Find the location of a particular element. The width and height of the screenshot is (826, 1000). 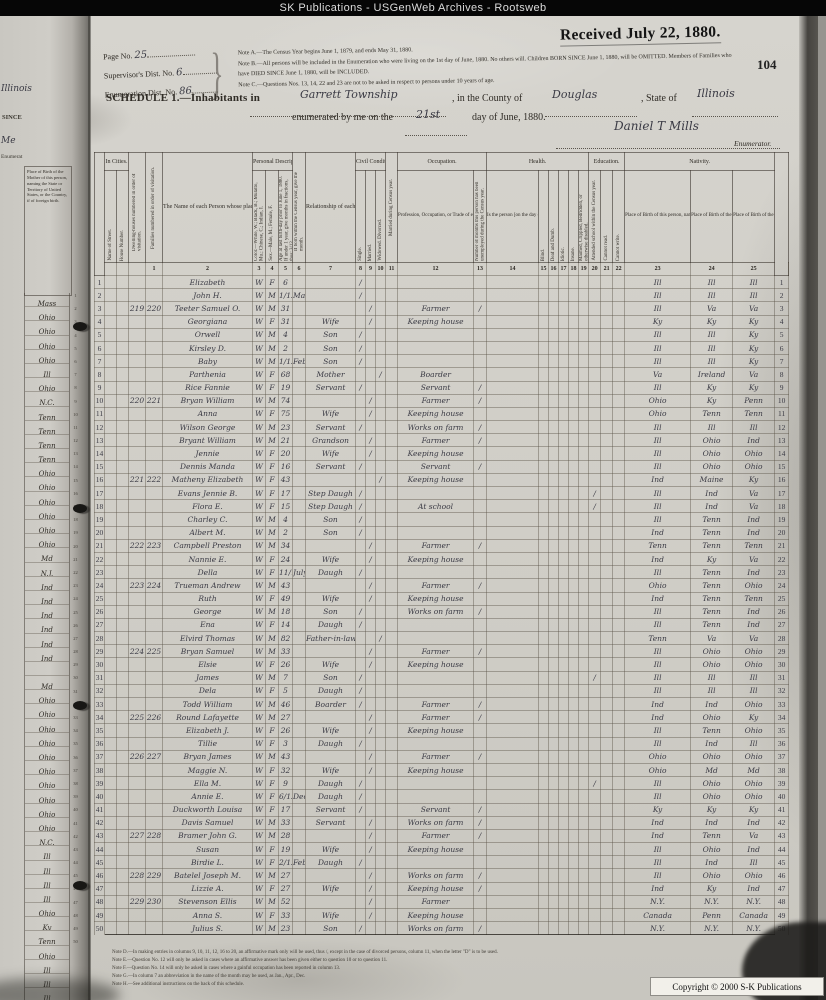

dwelling-number is located at coordinates (137, 506).